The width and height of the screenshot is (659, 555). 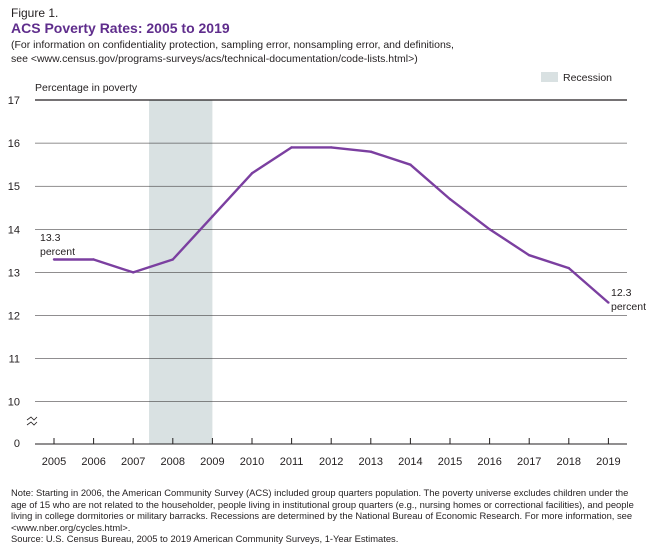 What do you see at coordinates (608, 302) in the screenshot?
I see `data-point-2019` at bounding box center [608, 302].